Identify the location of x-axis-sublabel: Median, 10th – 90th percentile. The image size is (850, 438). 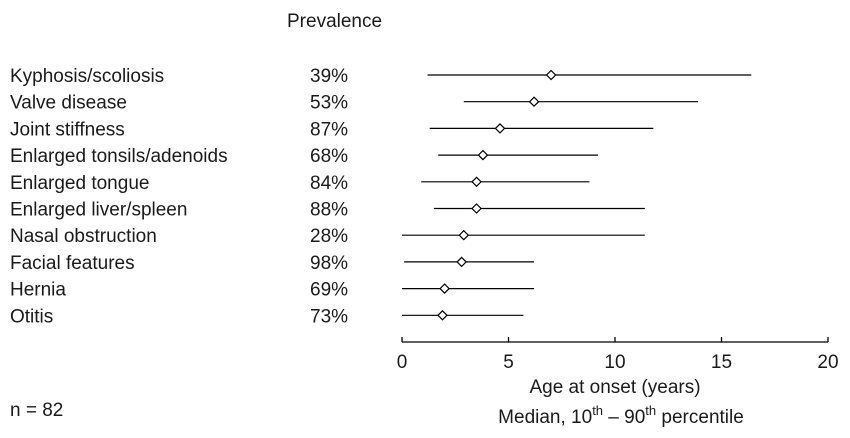
(621, 415).